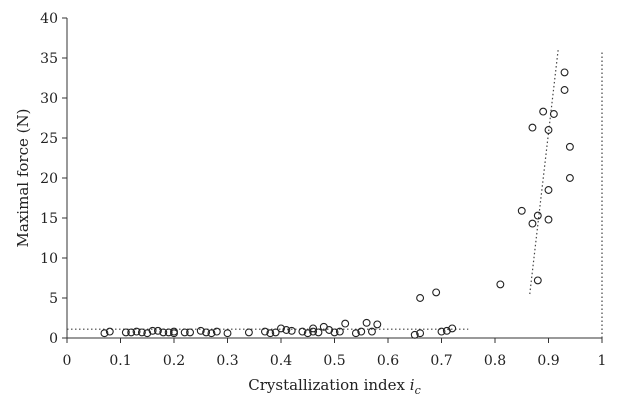  I want to click on y-tick-label: 20, so click(49, 179).